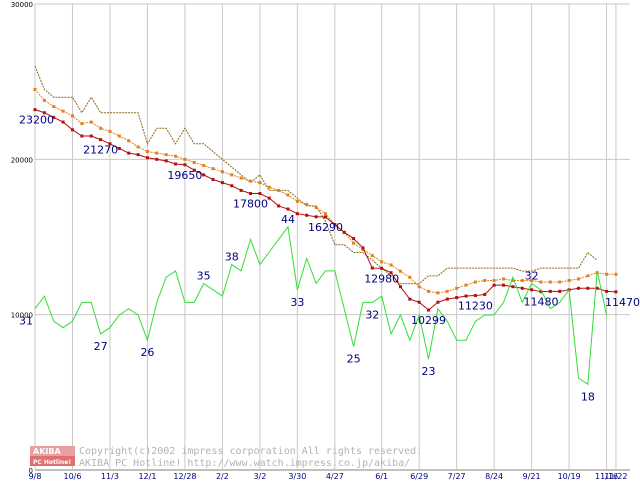 The image size is (640, 484). Describe the element at coordinates (419, 476) in the screenshot. I see `x-tick-label: 6/29` at that location.